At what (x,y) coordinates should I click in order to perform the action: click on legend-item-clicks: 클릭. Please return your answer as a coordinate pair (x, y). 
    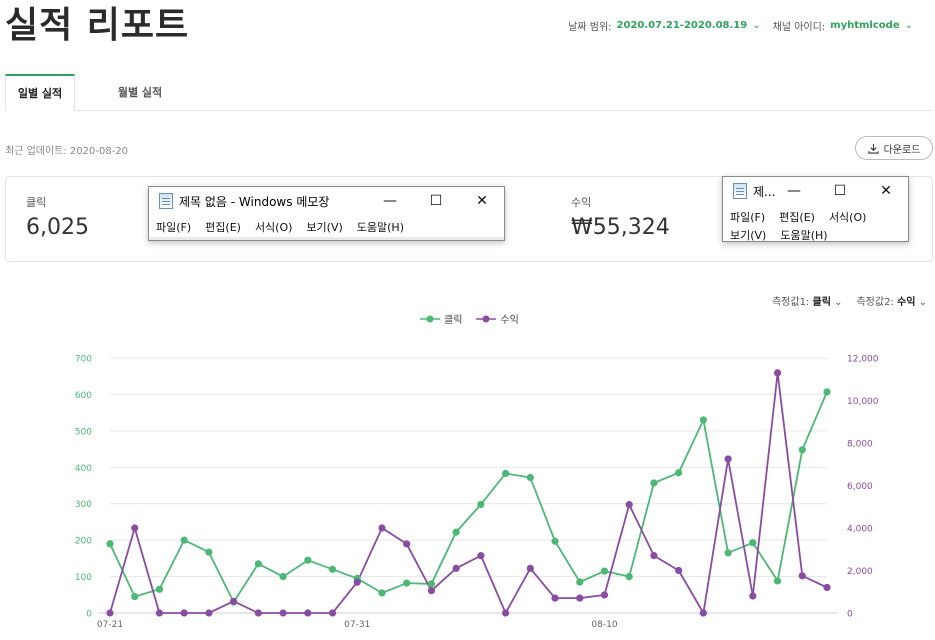
    Looking at the image, I should click on (441, 318).